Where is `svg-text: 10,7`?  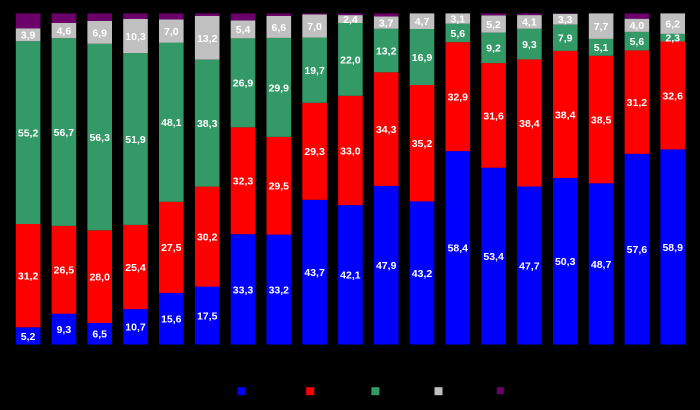 svg-text: 10,7 is located at coordinates (135, 328).